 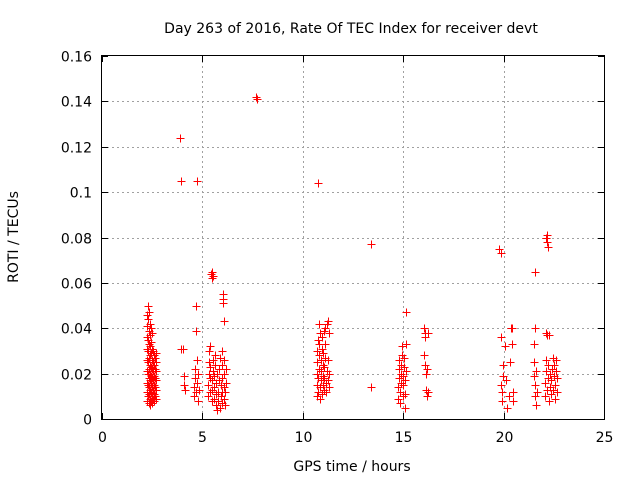 What do you see at coordinates (76, 376) in the screenshot?
I see `y-tick-label: 0.02` at bounding box center [76, 376].